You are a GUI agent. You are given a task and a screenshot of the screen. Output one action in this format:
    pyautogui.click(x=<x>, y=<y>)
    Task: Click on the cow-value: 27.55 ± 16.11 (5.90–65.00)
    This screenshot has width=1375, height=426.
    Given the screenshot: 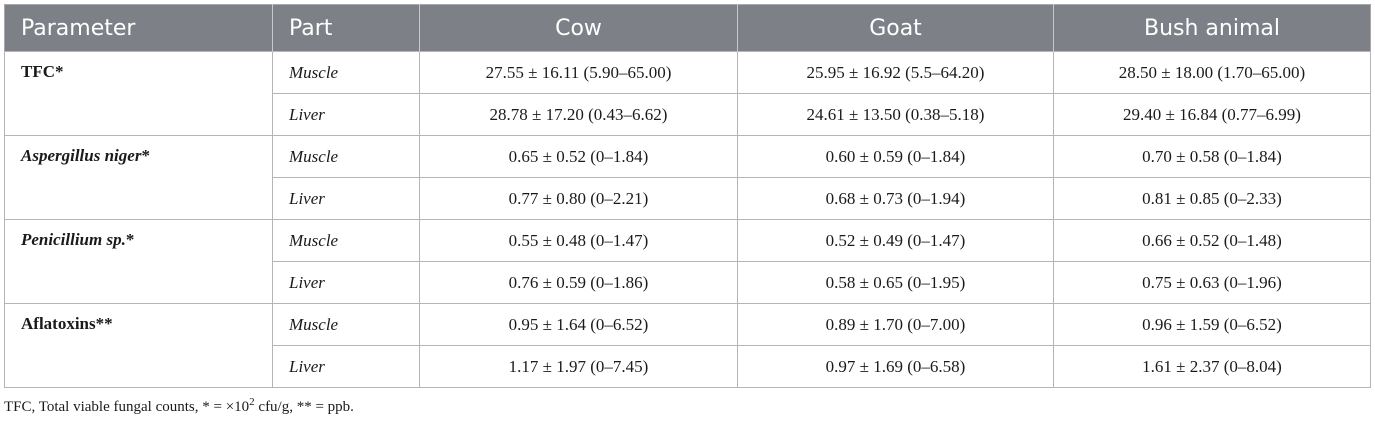 What is the action you would take?
    pyautogui.click(x=578, y=72)
    